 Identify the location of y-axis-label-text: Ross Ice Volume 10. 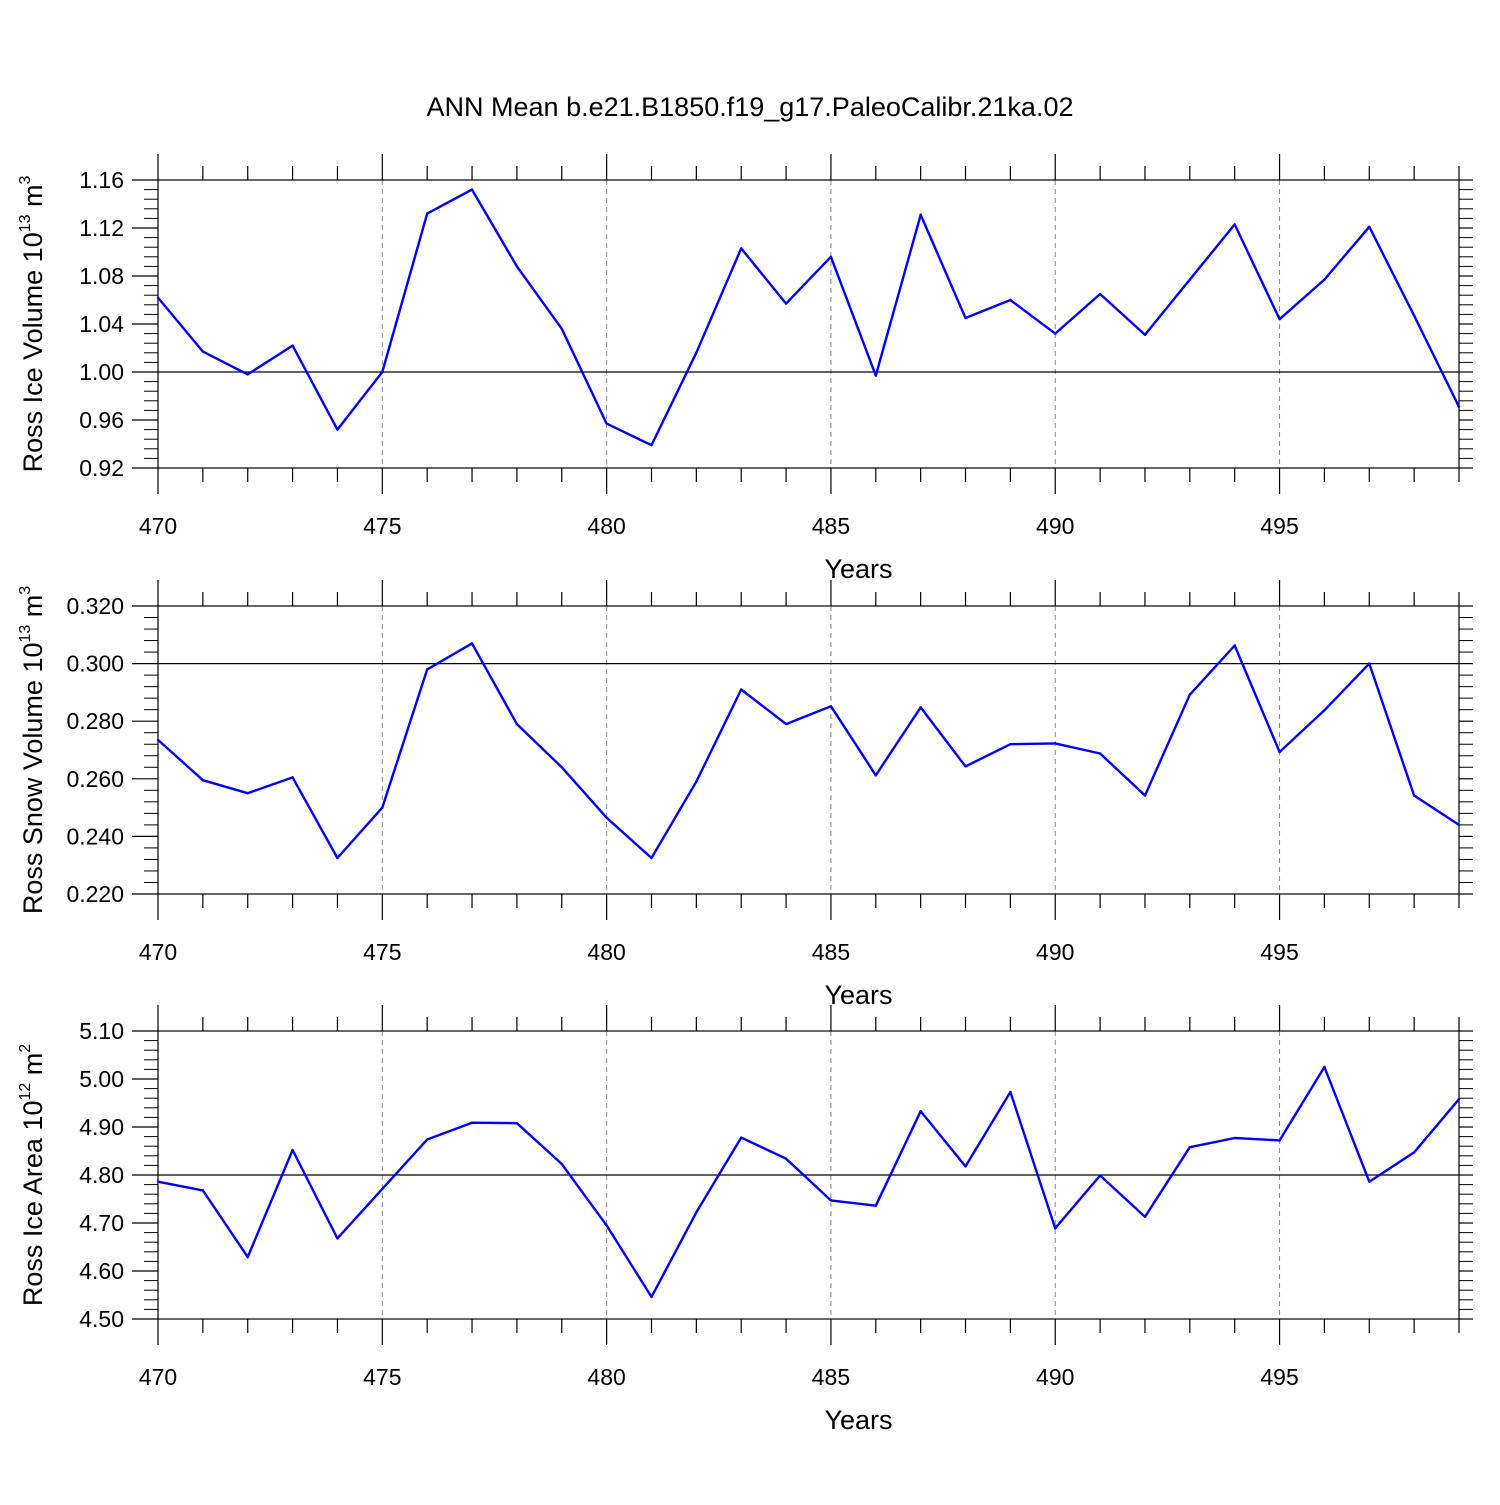
(33, 352).